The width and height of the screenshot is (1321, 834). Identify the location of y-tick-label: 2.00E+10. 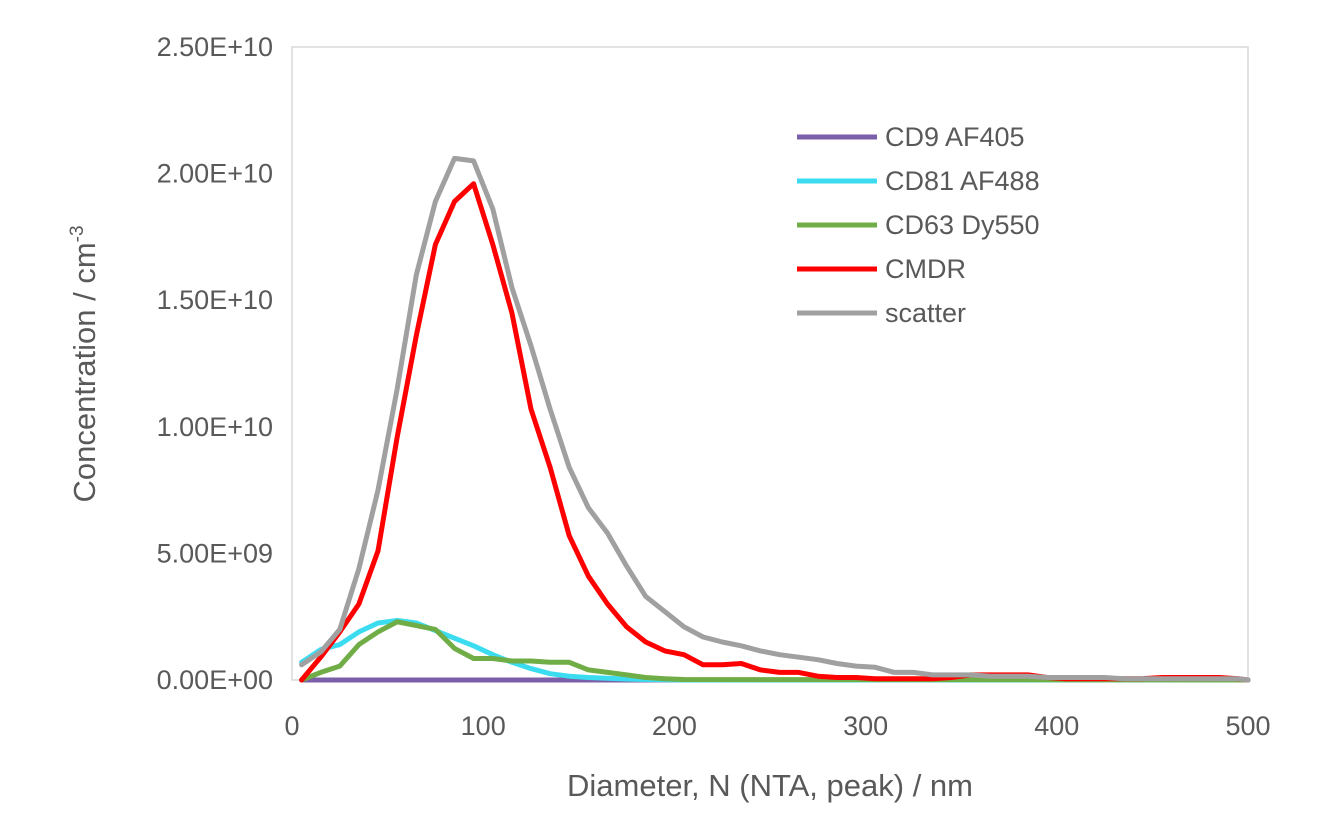
(215, 174).